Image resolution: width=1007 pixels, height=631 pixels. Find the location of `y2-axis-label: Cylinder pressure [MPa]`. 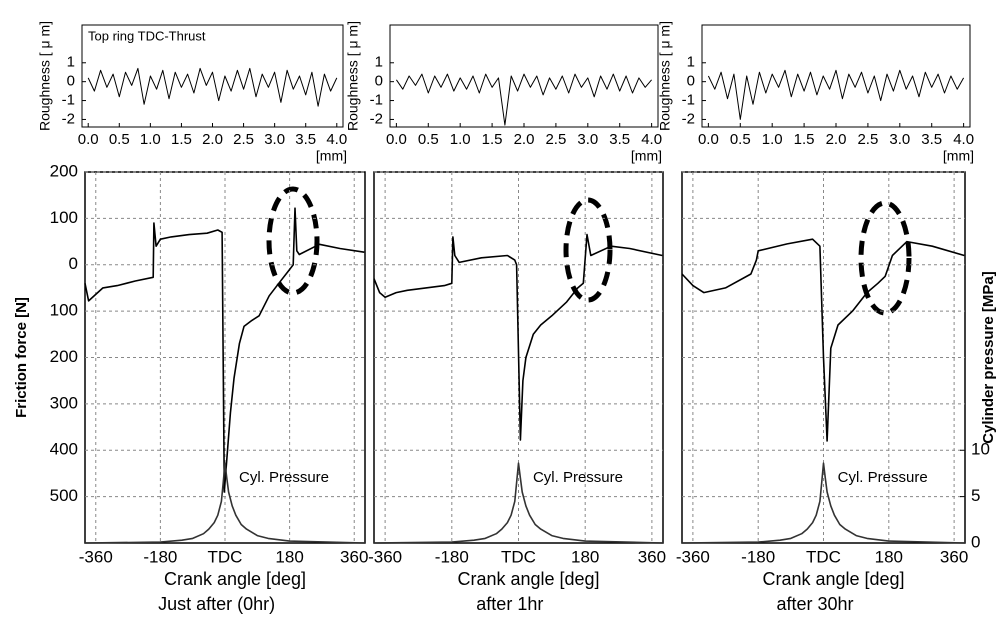

y2-axis-label: Cylinder pressure [MPa] is located at coordinates (988, 357).